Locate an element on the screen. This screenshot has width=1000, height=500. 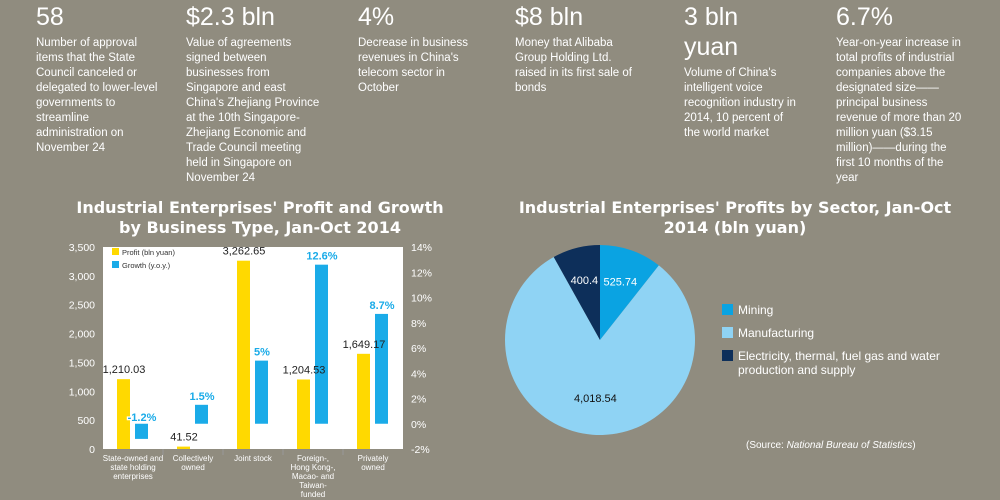
growth-data-label: 12.6% is located at coordinates (321, 257).